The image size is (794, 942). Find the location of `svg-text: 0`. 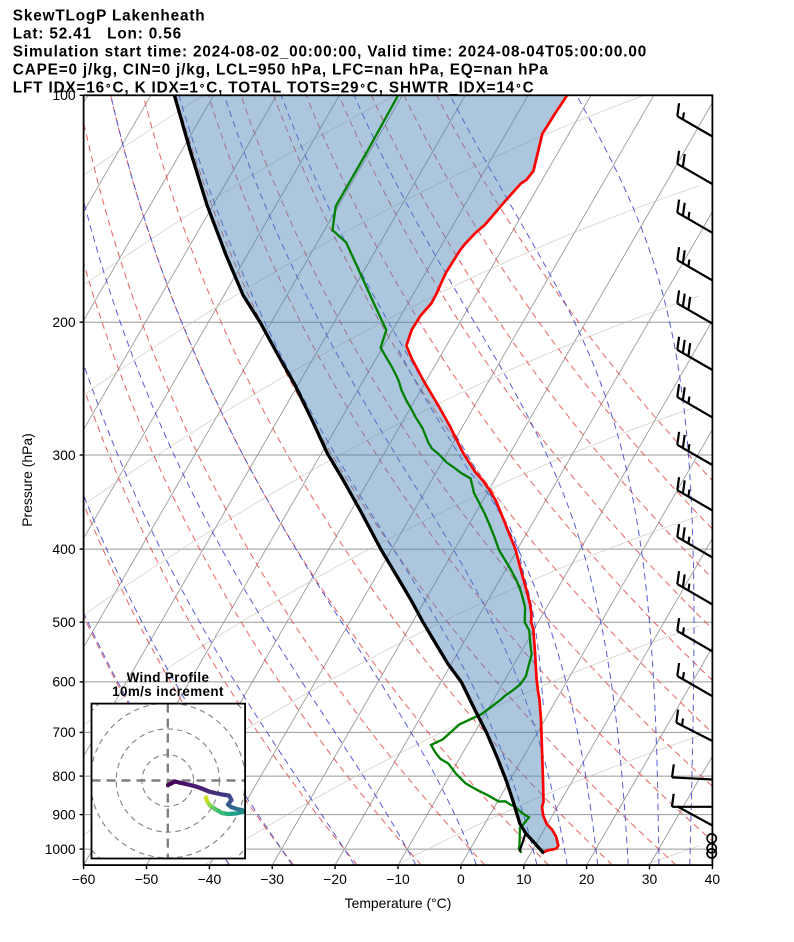

svg-text: 0 is located at coordinates (461, 879).